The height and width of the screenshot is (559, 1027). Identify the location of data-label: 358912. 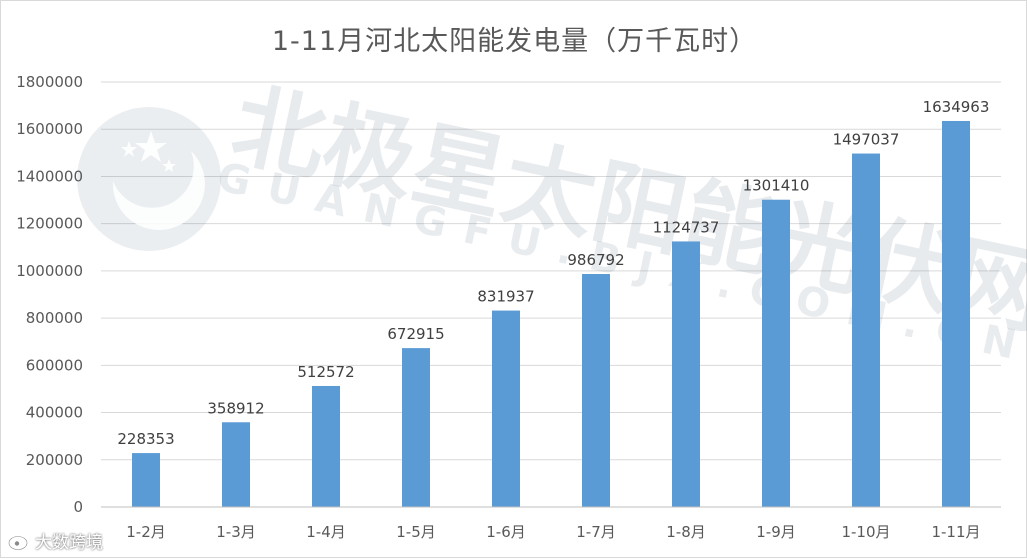
(235, 408).